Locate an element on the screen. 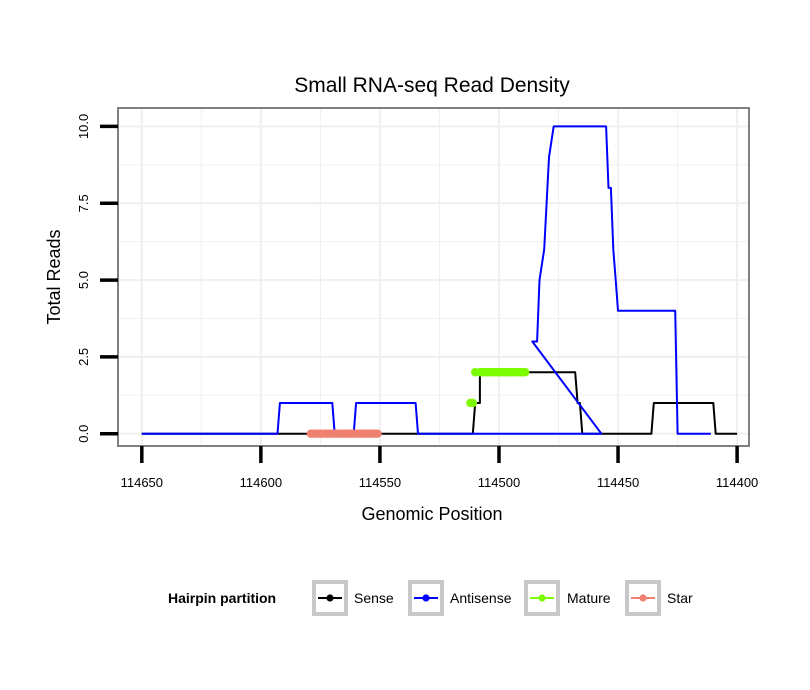 Image resolution: width=810 pixels, height=690 pixels. legend-key-mature: Mature is located at coordinates (567, 598).